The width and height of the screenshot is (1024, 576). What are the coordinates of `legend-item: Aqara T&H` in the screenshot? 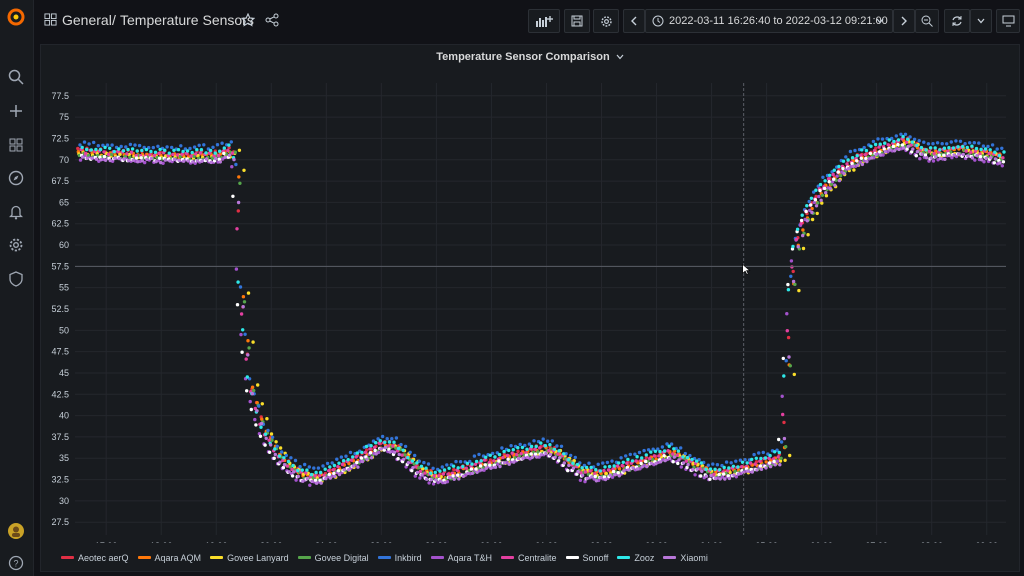 It's located at (461, 558).